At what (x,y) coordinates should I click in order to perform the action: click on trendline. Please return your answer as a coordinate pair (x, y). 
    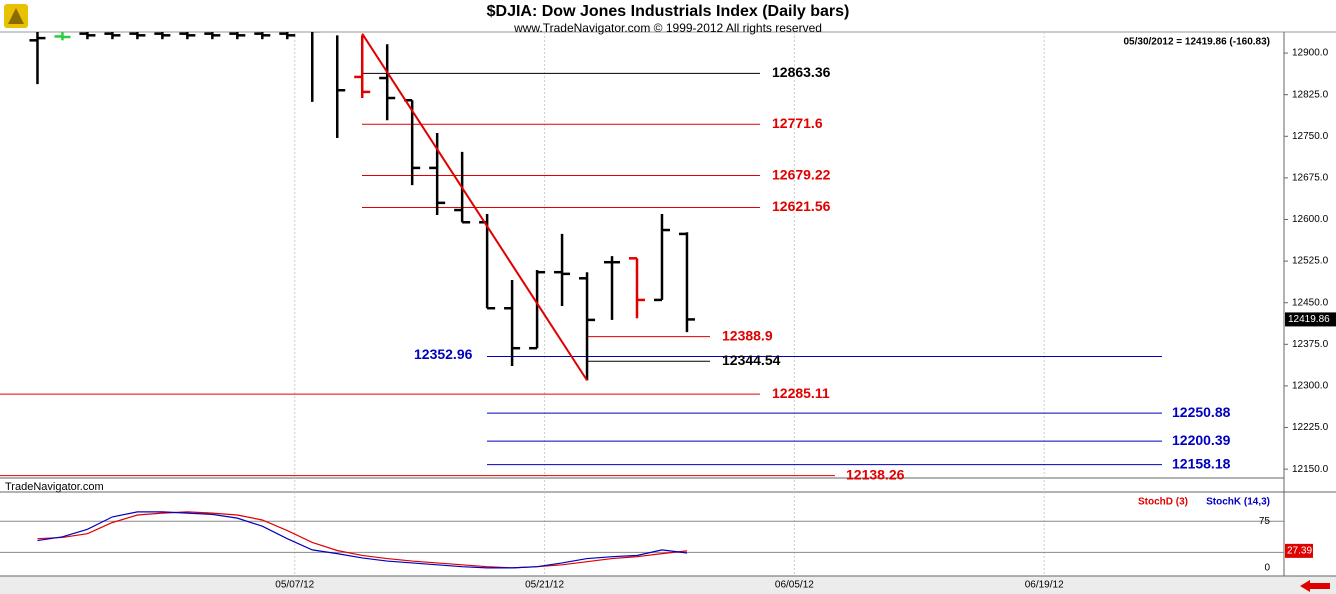
    Looking at the image, I should click on (474, 207).